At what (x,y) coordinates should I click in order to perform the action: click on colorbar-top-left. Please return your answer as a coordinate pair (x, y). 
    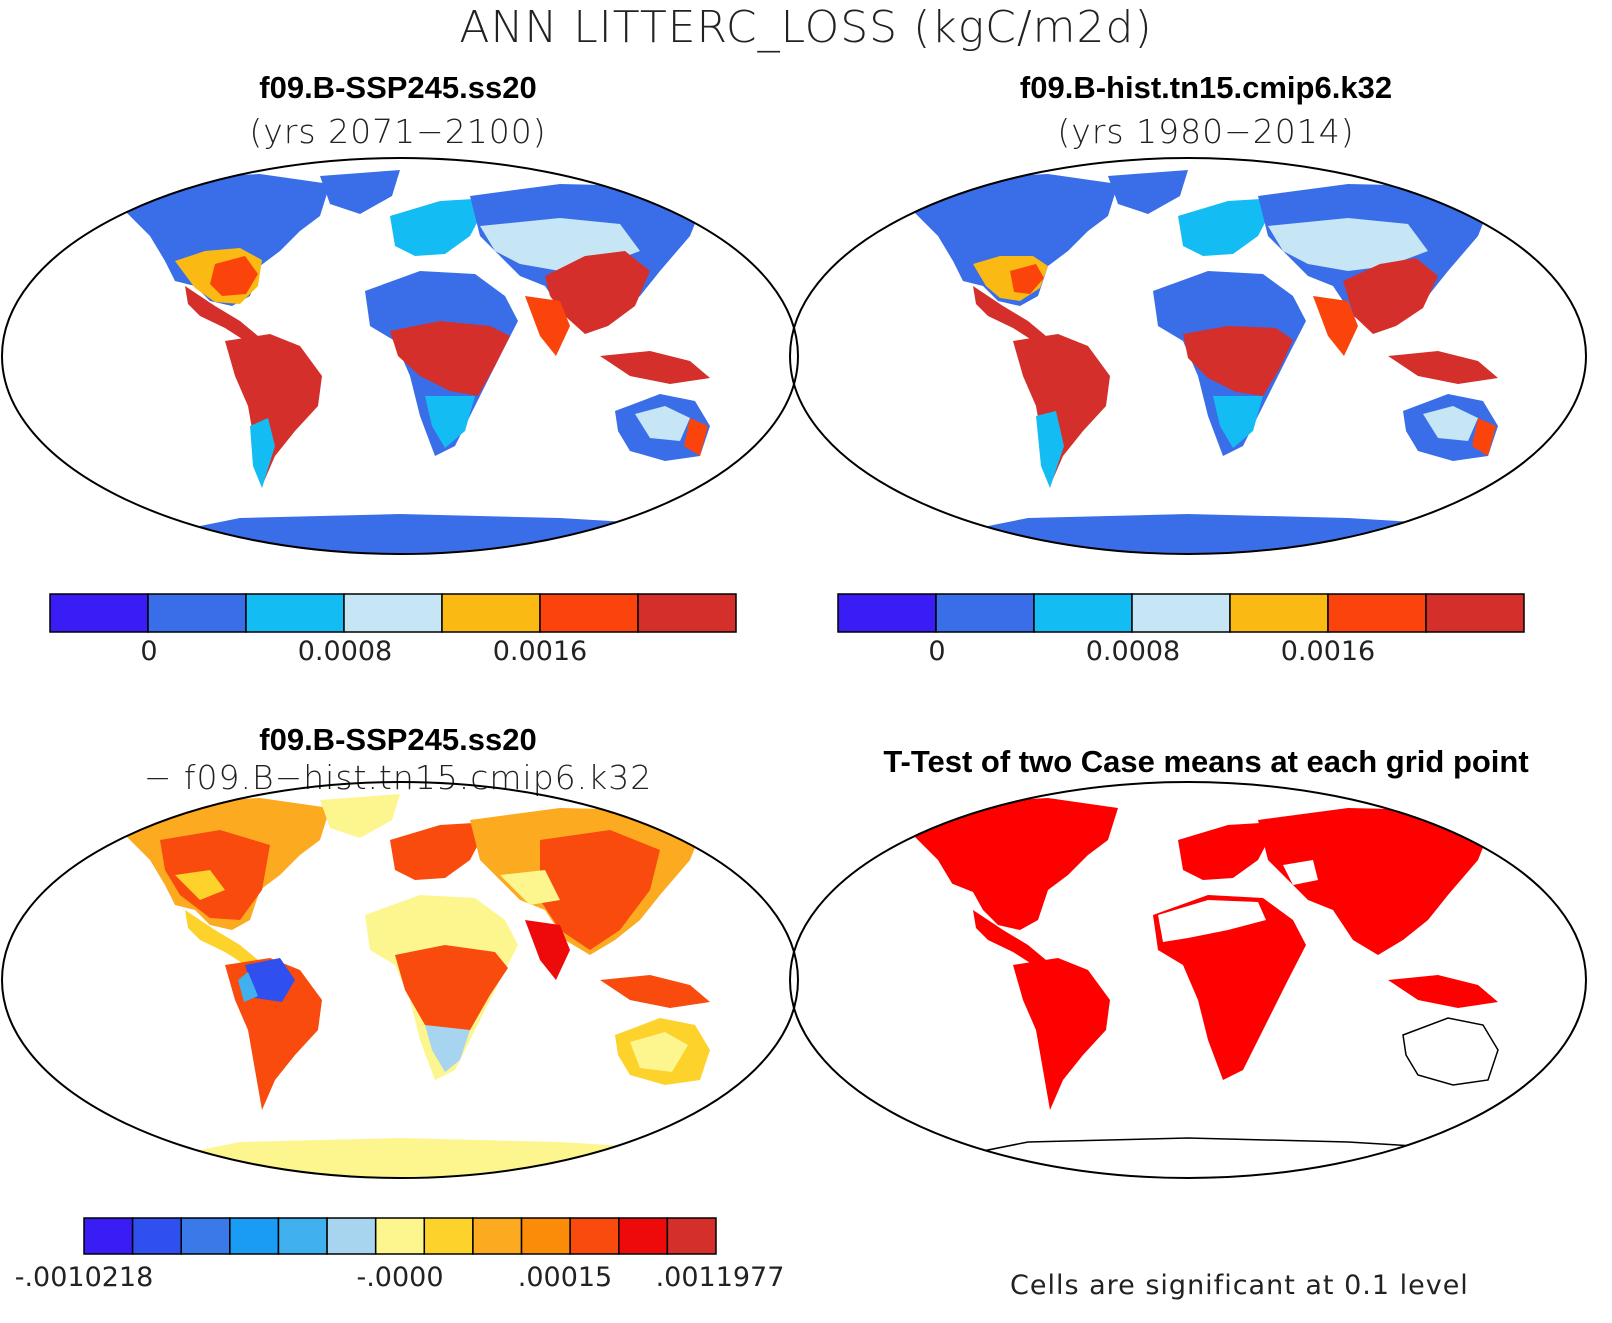
    Looking at the image, I should click on (393, 613).